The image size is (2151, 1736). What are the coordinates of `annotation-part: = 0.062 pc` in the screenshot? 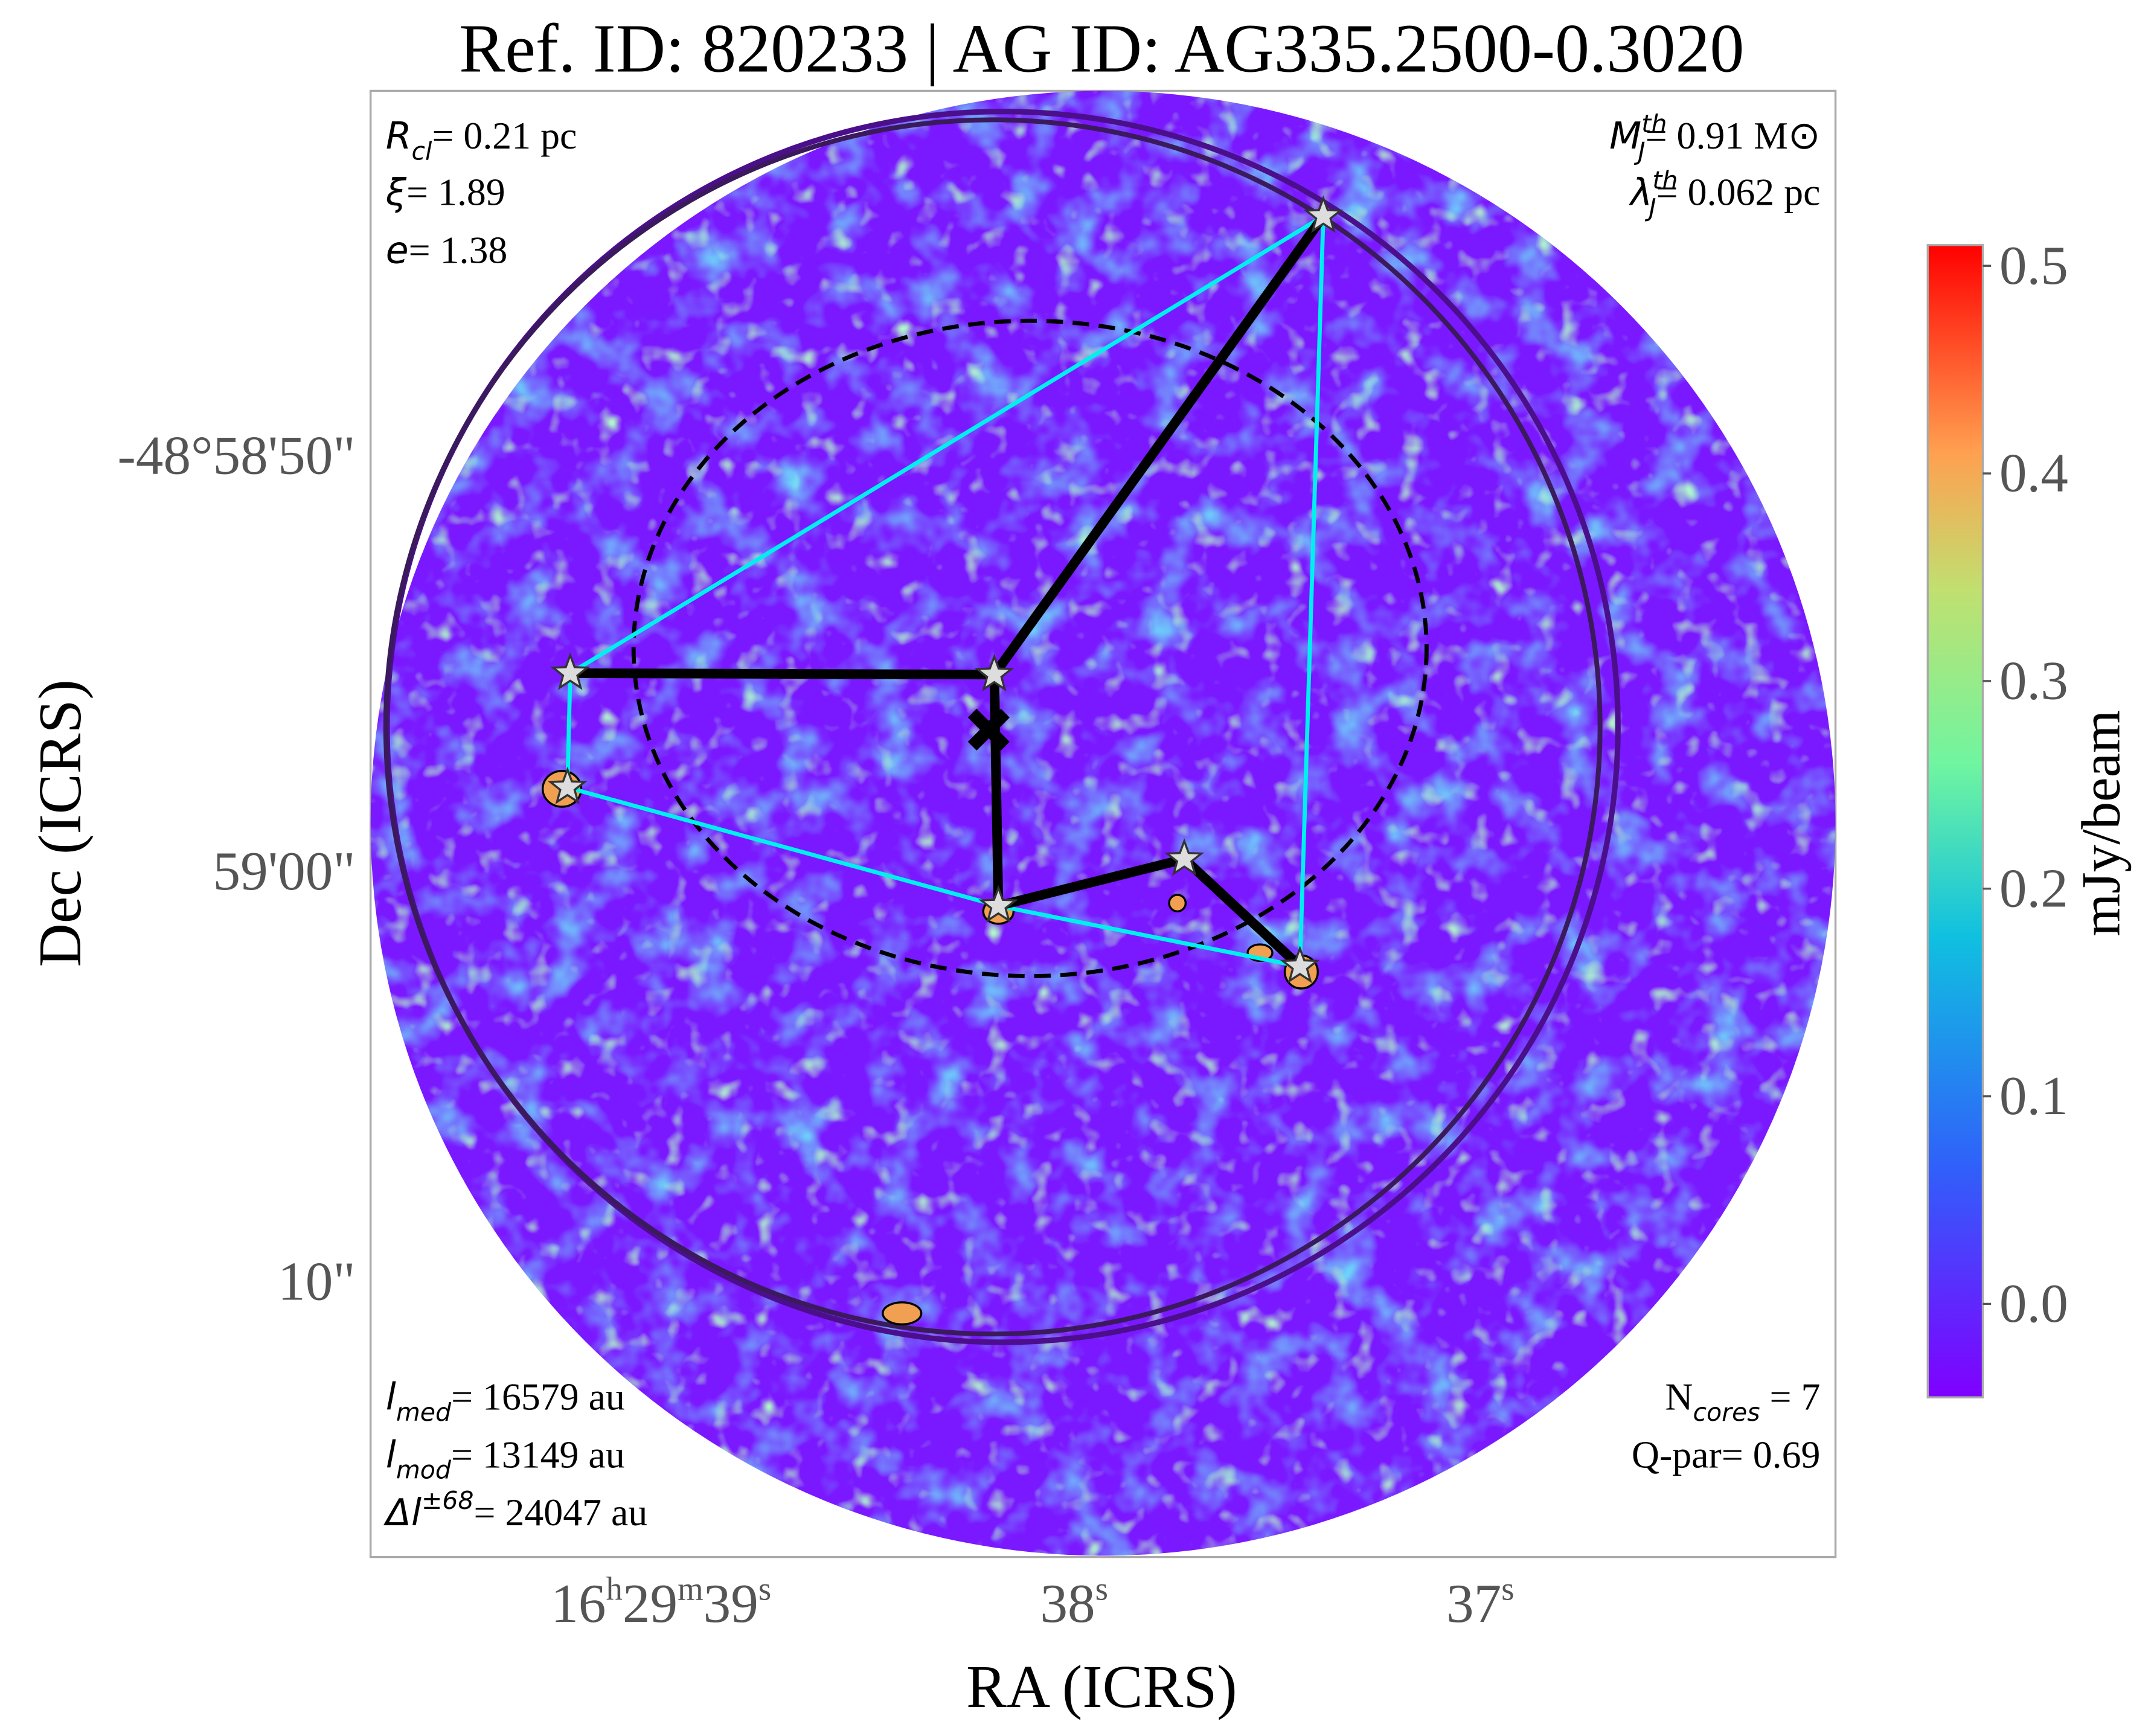 It's located at (1738, 192).